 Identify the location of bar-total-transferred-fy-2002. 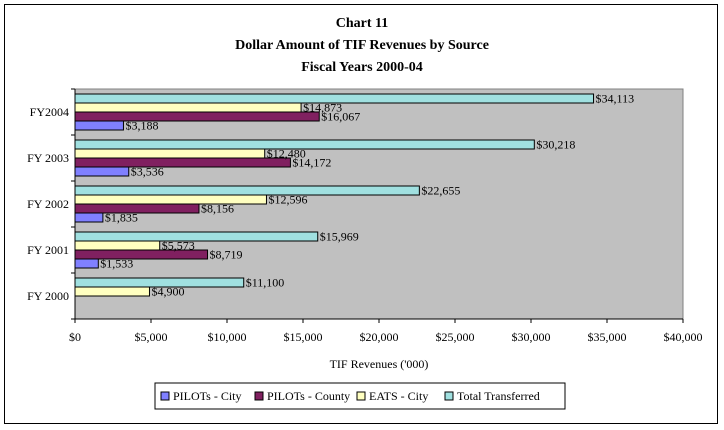
(247, 190).